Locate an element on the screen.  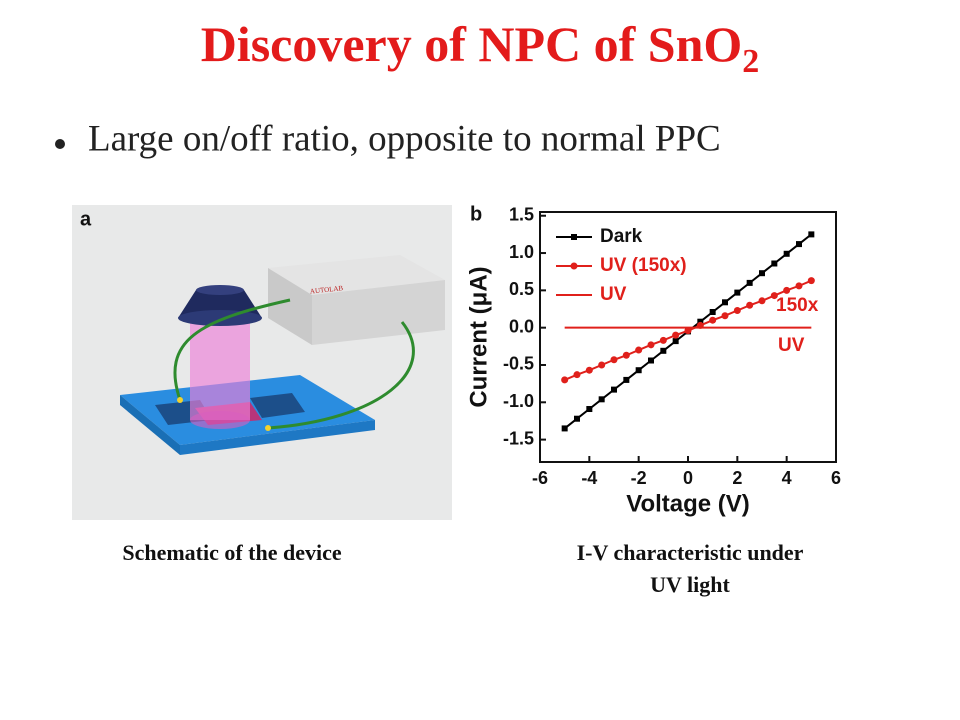
legend-label: UV is located at coordinates (613, 294).